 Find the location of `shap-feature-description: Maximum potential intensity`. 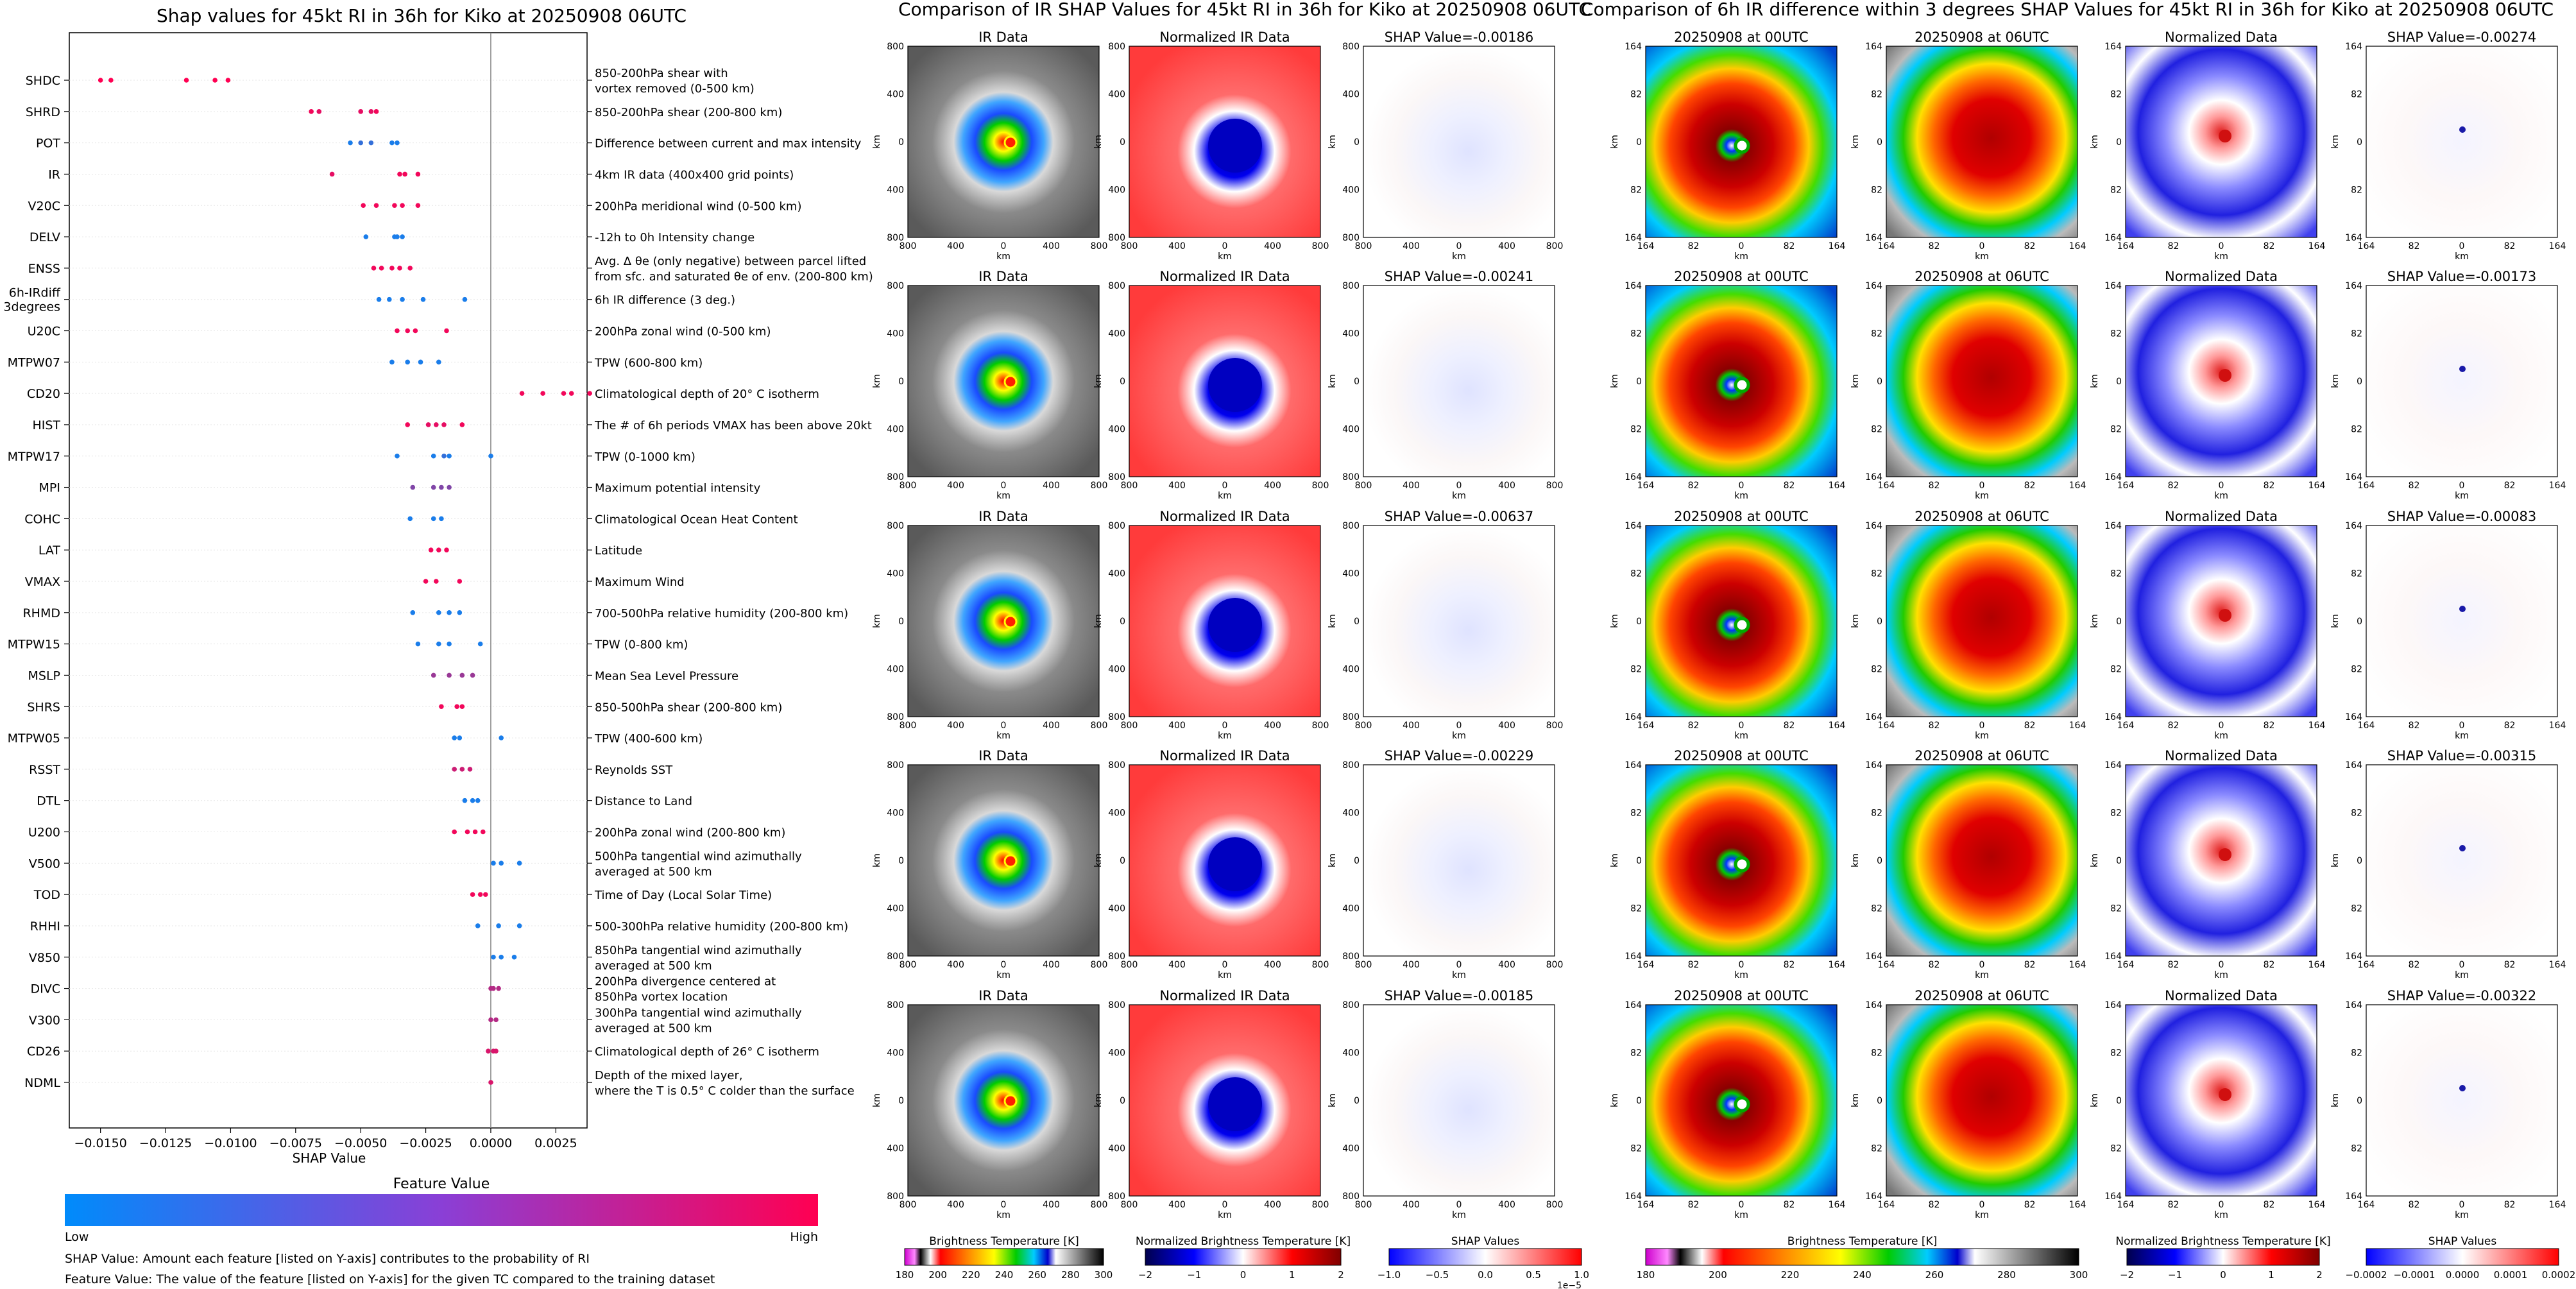

shap-feature-description: Maximum potential intensity is located at coordinates (678, 488).